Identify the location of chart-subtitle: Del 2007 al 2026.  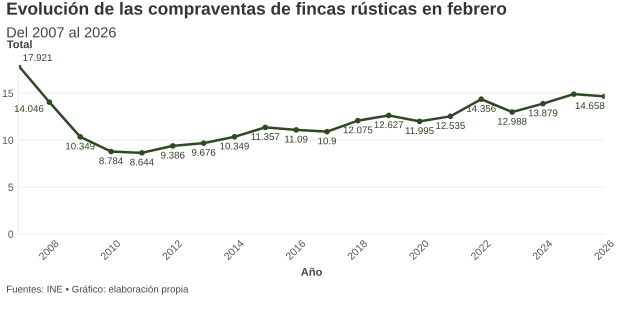
(61, 32).